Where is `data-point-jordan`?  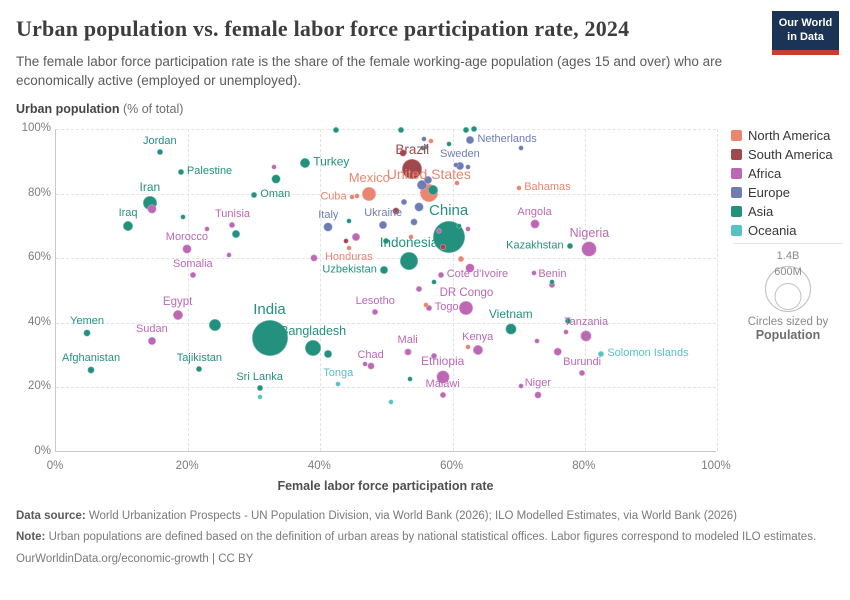 data-point-jordan is located at coordinates (159, 152).